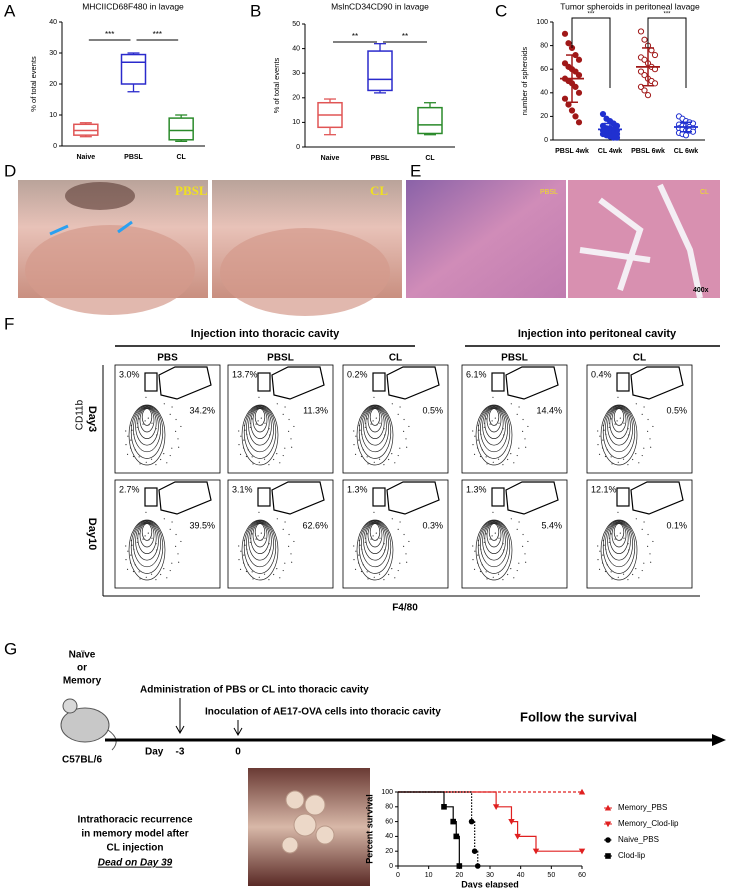 This screenshot has width=734, height=888. Describe the element at coordinates (578, 716) in the screenshot. I see `step-label: Follow the survival` at that location.